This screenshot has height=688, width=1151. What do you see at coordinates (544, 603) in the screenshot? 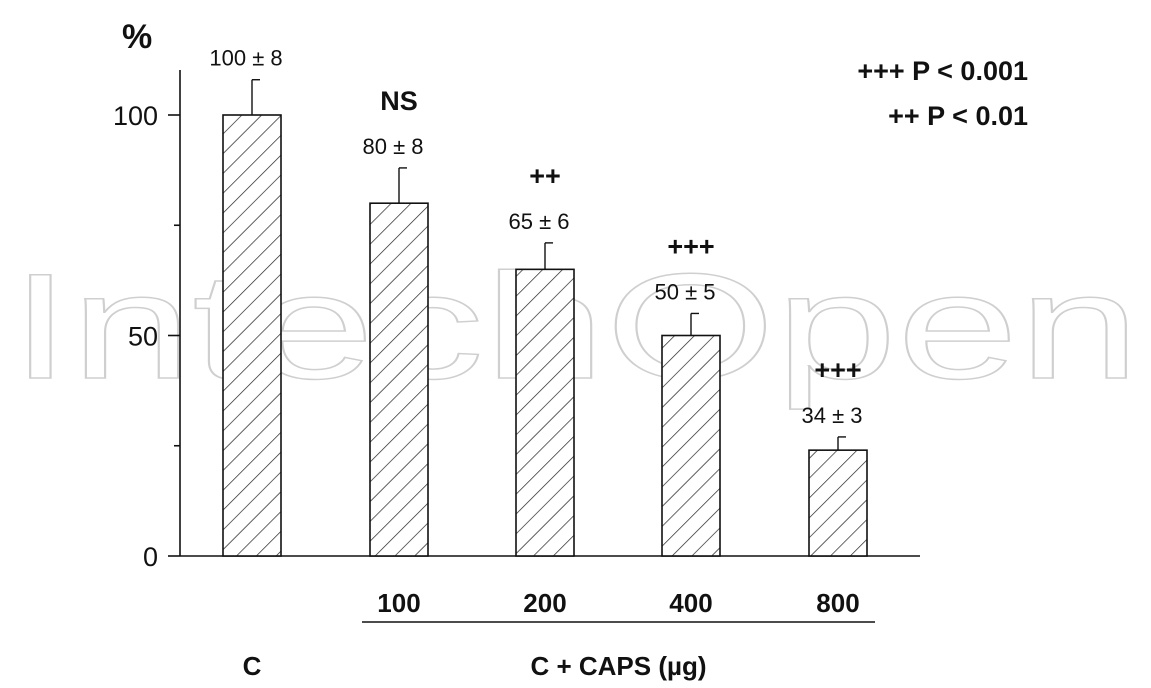
I see `x-tick-label: 200` at bounding box center [544, 603].